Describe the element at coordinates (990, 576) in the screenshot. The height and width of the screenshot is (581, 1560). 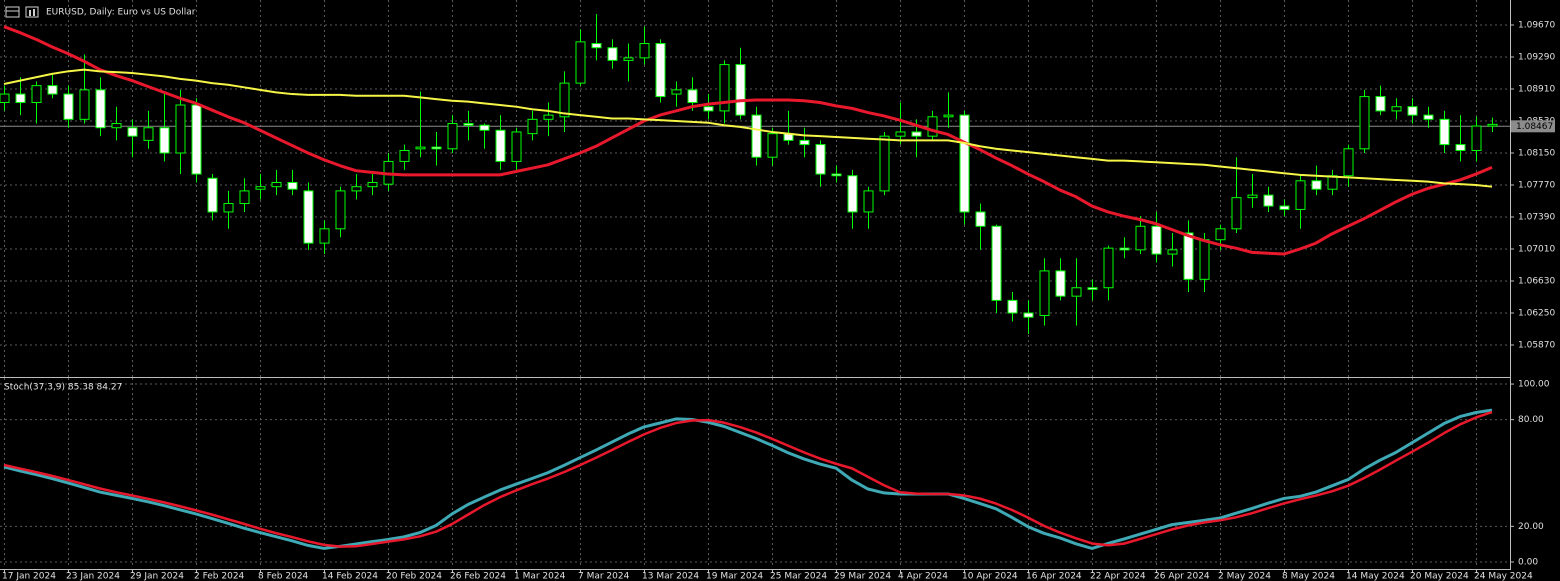
I see `x-tick-label: 10 Apr 2024` at that location.